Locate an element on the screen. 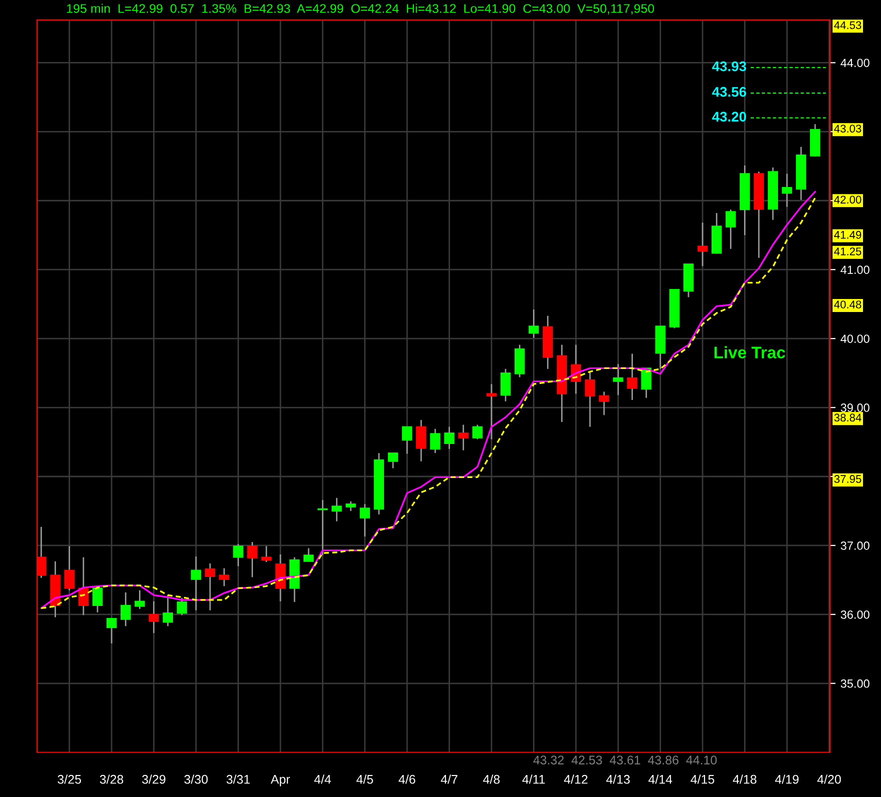  y-tick-label: 41.00 is located at coordinates (855, 270).